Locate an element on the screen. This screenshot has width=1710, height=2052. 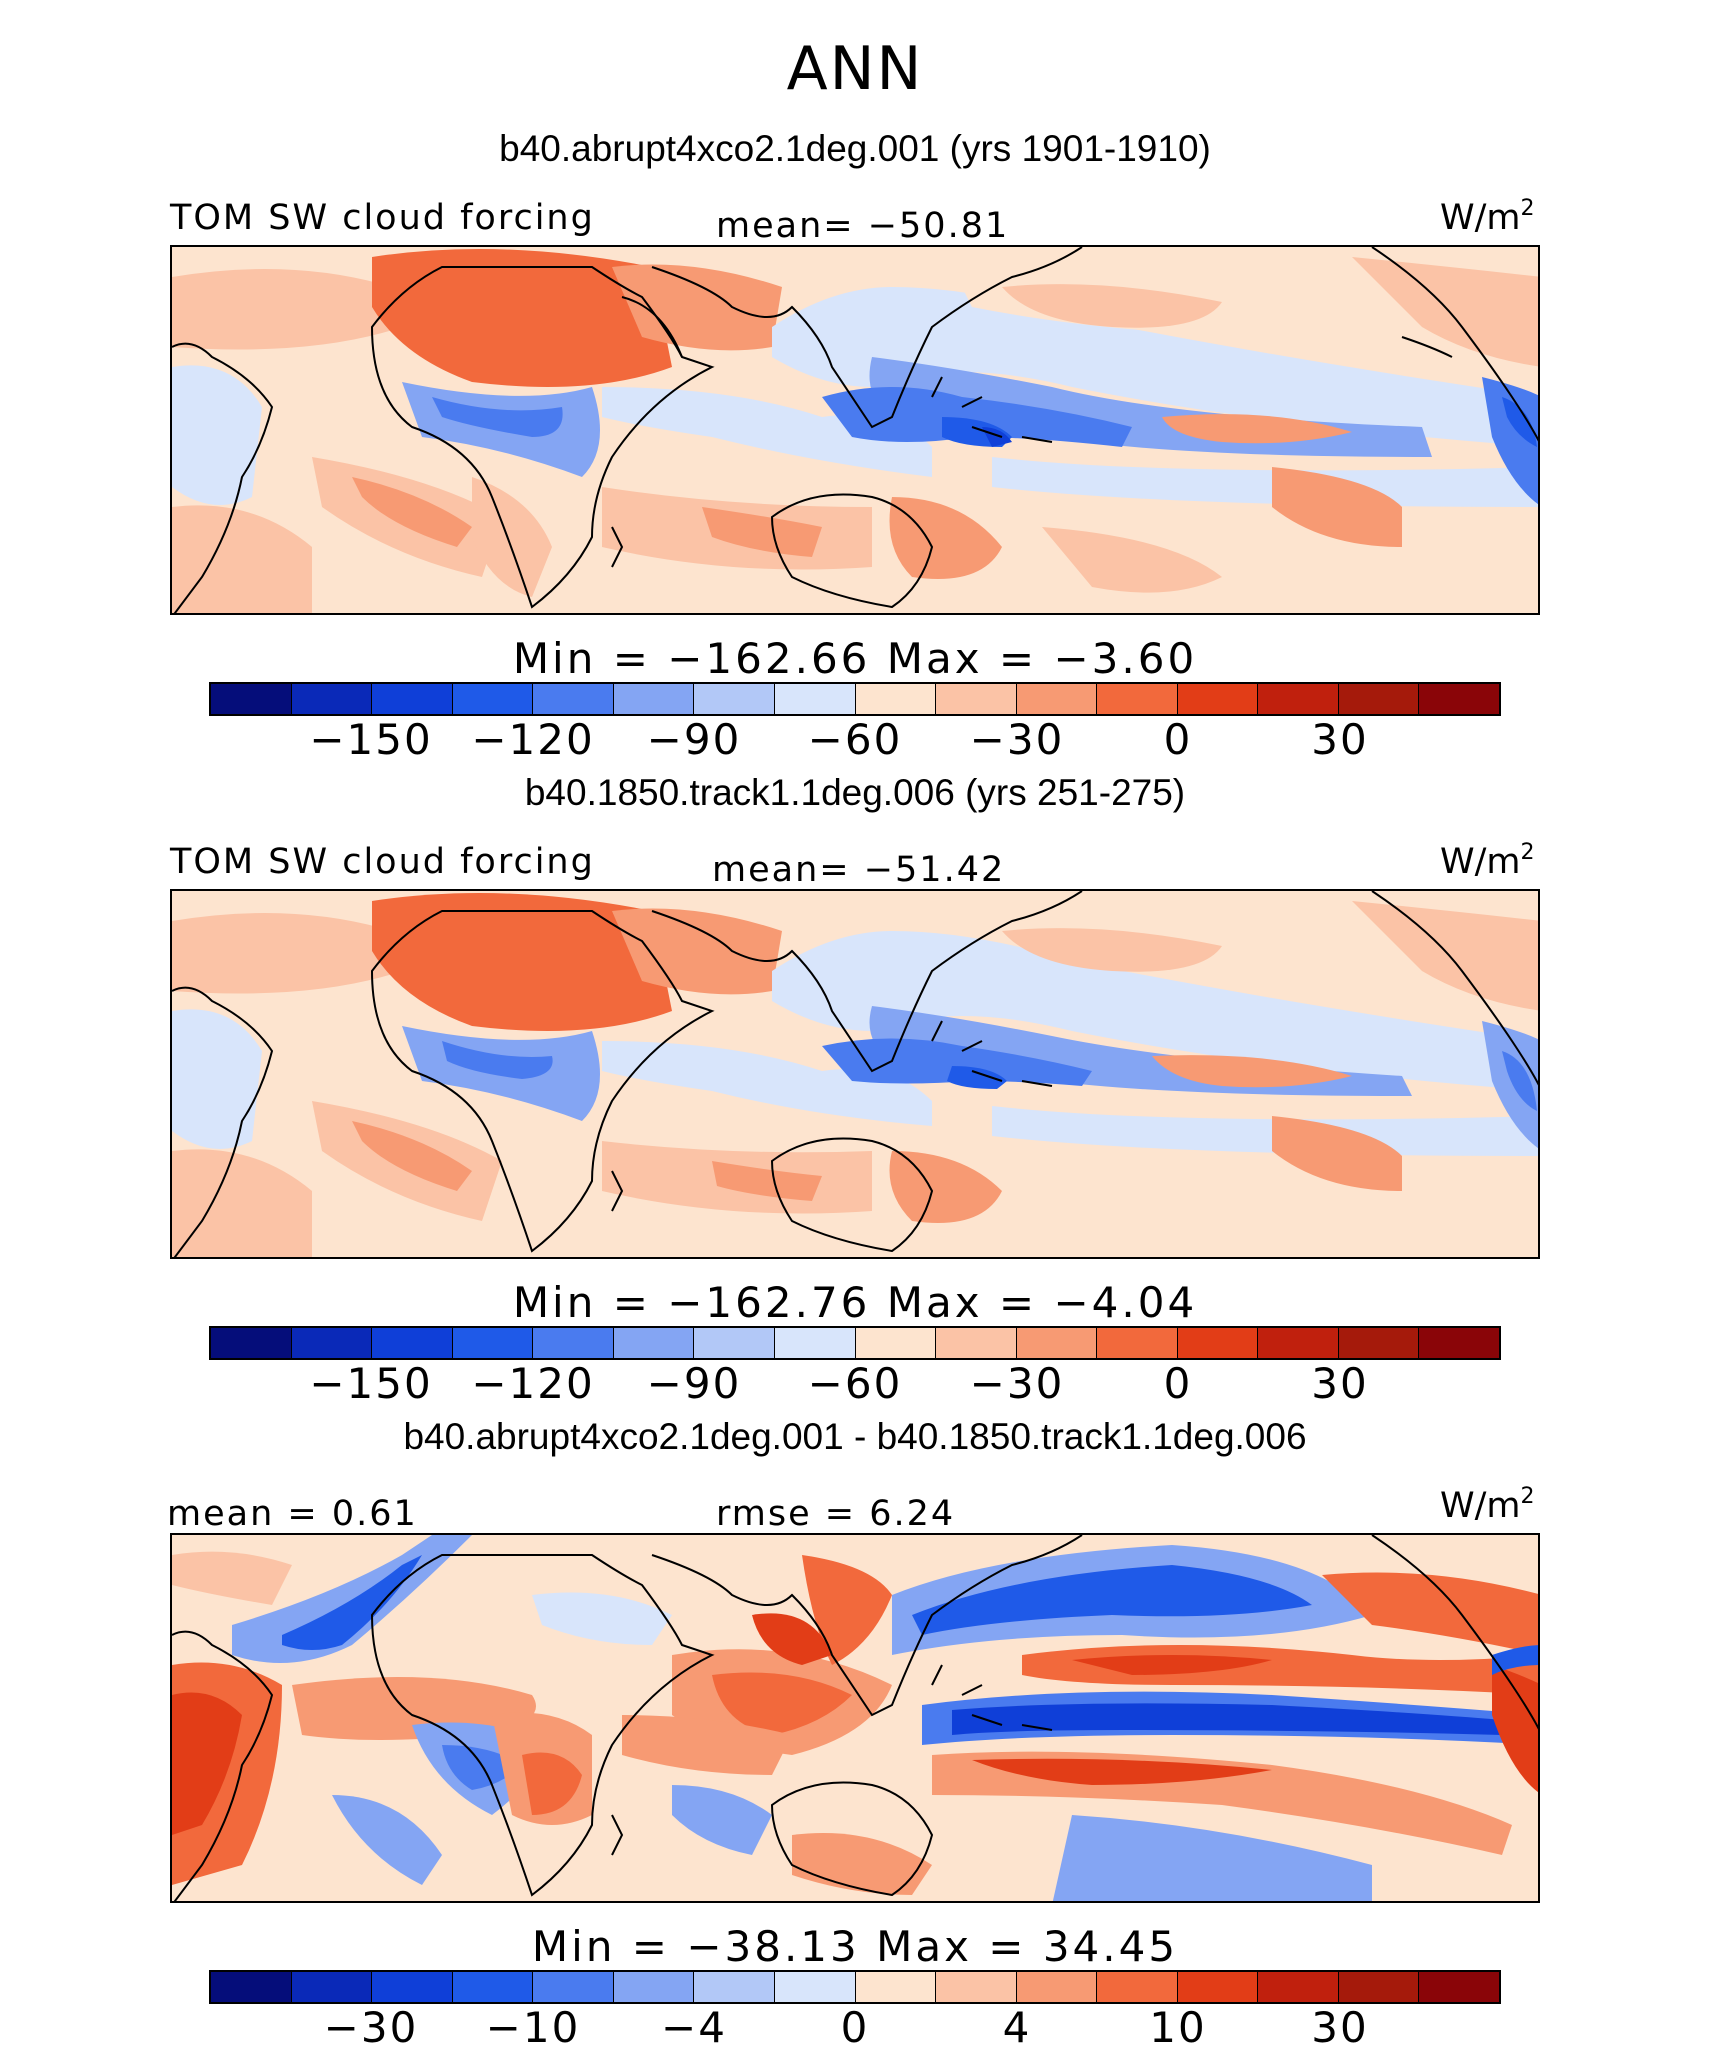
panel-1-colorbar is located at coordinates (855, 699).